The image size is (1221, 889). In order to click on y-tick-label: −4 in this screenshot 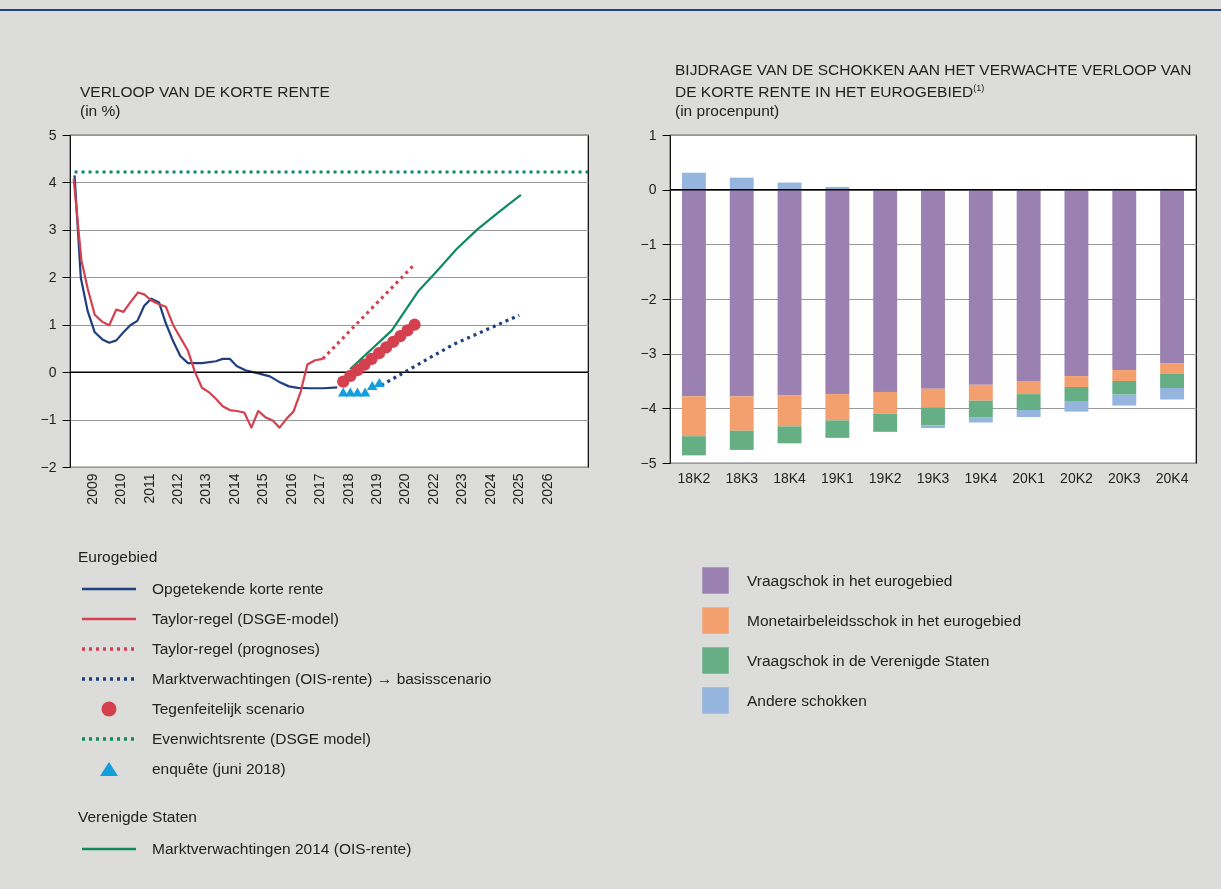, I will do `click(648, 407)`.